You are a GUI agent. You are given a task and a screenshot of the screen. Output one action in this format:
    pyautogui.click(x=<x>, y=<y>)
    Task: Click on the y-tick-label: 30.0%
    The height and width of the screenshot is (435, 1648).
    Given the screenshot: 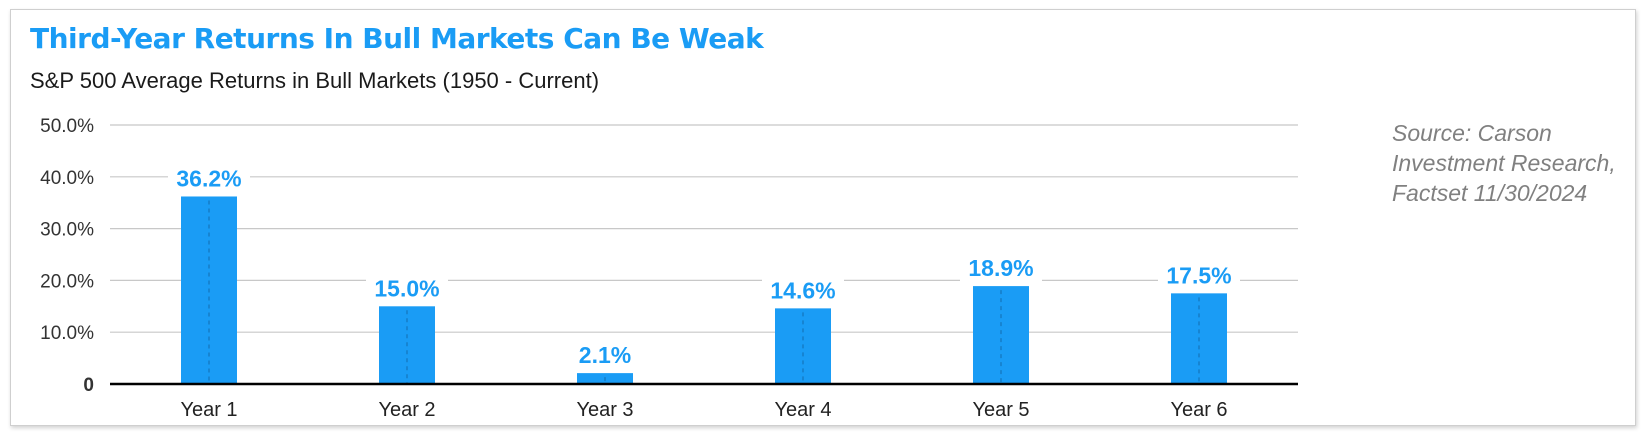 What is the action you would take?
    pyautogui.click(x=67, y=230)
    